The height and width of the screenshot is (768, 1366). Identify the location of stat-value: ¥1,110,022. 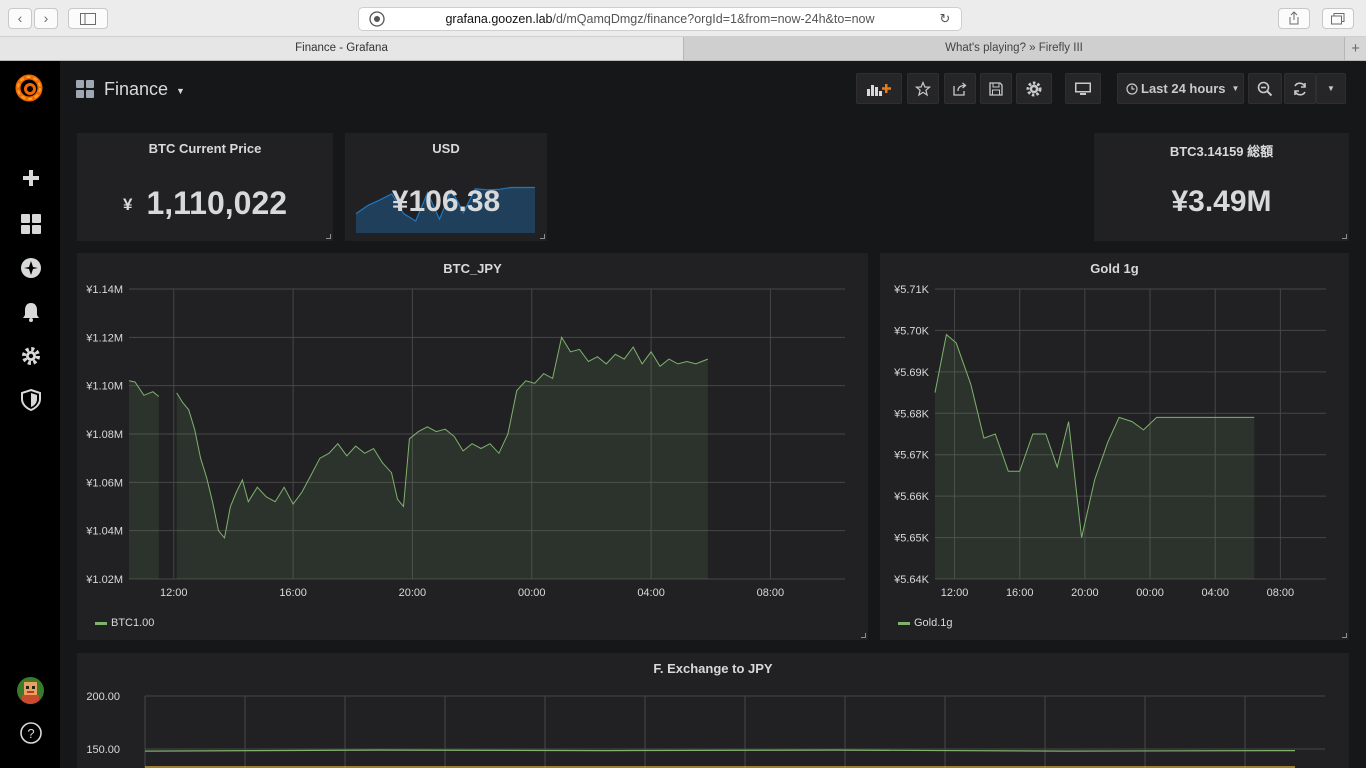
(205, 203).